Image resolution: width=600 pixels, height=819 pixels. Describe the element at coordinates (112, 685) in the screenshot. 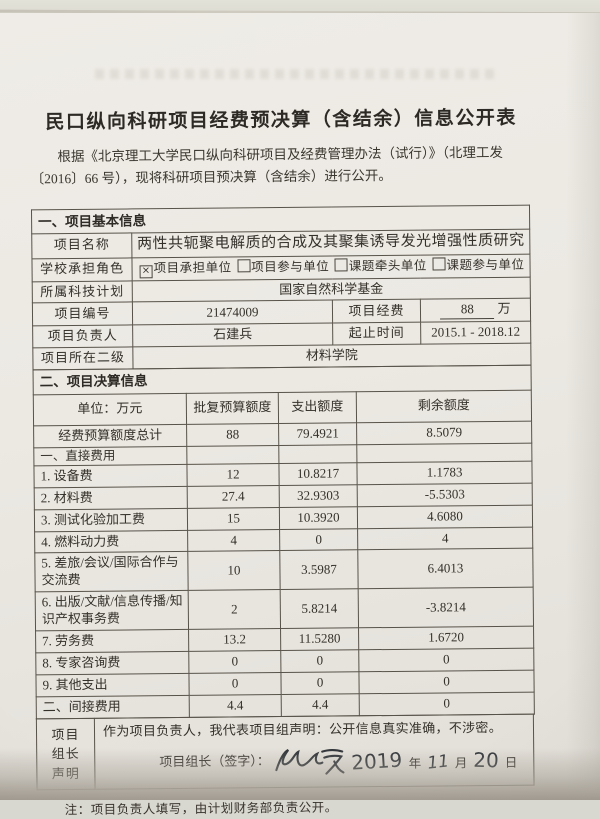

I see `row-label: 9. 其他支出` at that location.